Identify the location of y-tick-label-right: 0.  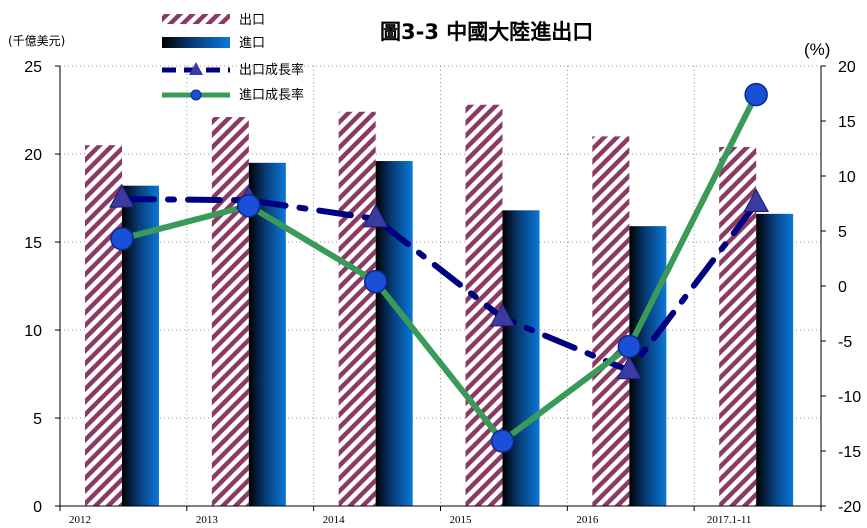
(842, 287).